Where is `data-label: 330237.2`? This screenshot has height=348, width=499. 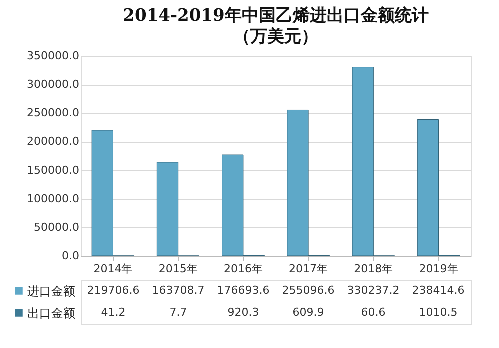
data-label: 330237.2 is located at coordinates (373, 290).